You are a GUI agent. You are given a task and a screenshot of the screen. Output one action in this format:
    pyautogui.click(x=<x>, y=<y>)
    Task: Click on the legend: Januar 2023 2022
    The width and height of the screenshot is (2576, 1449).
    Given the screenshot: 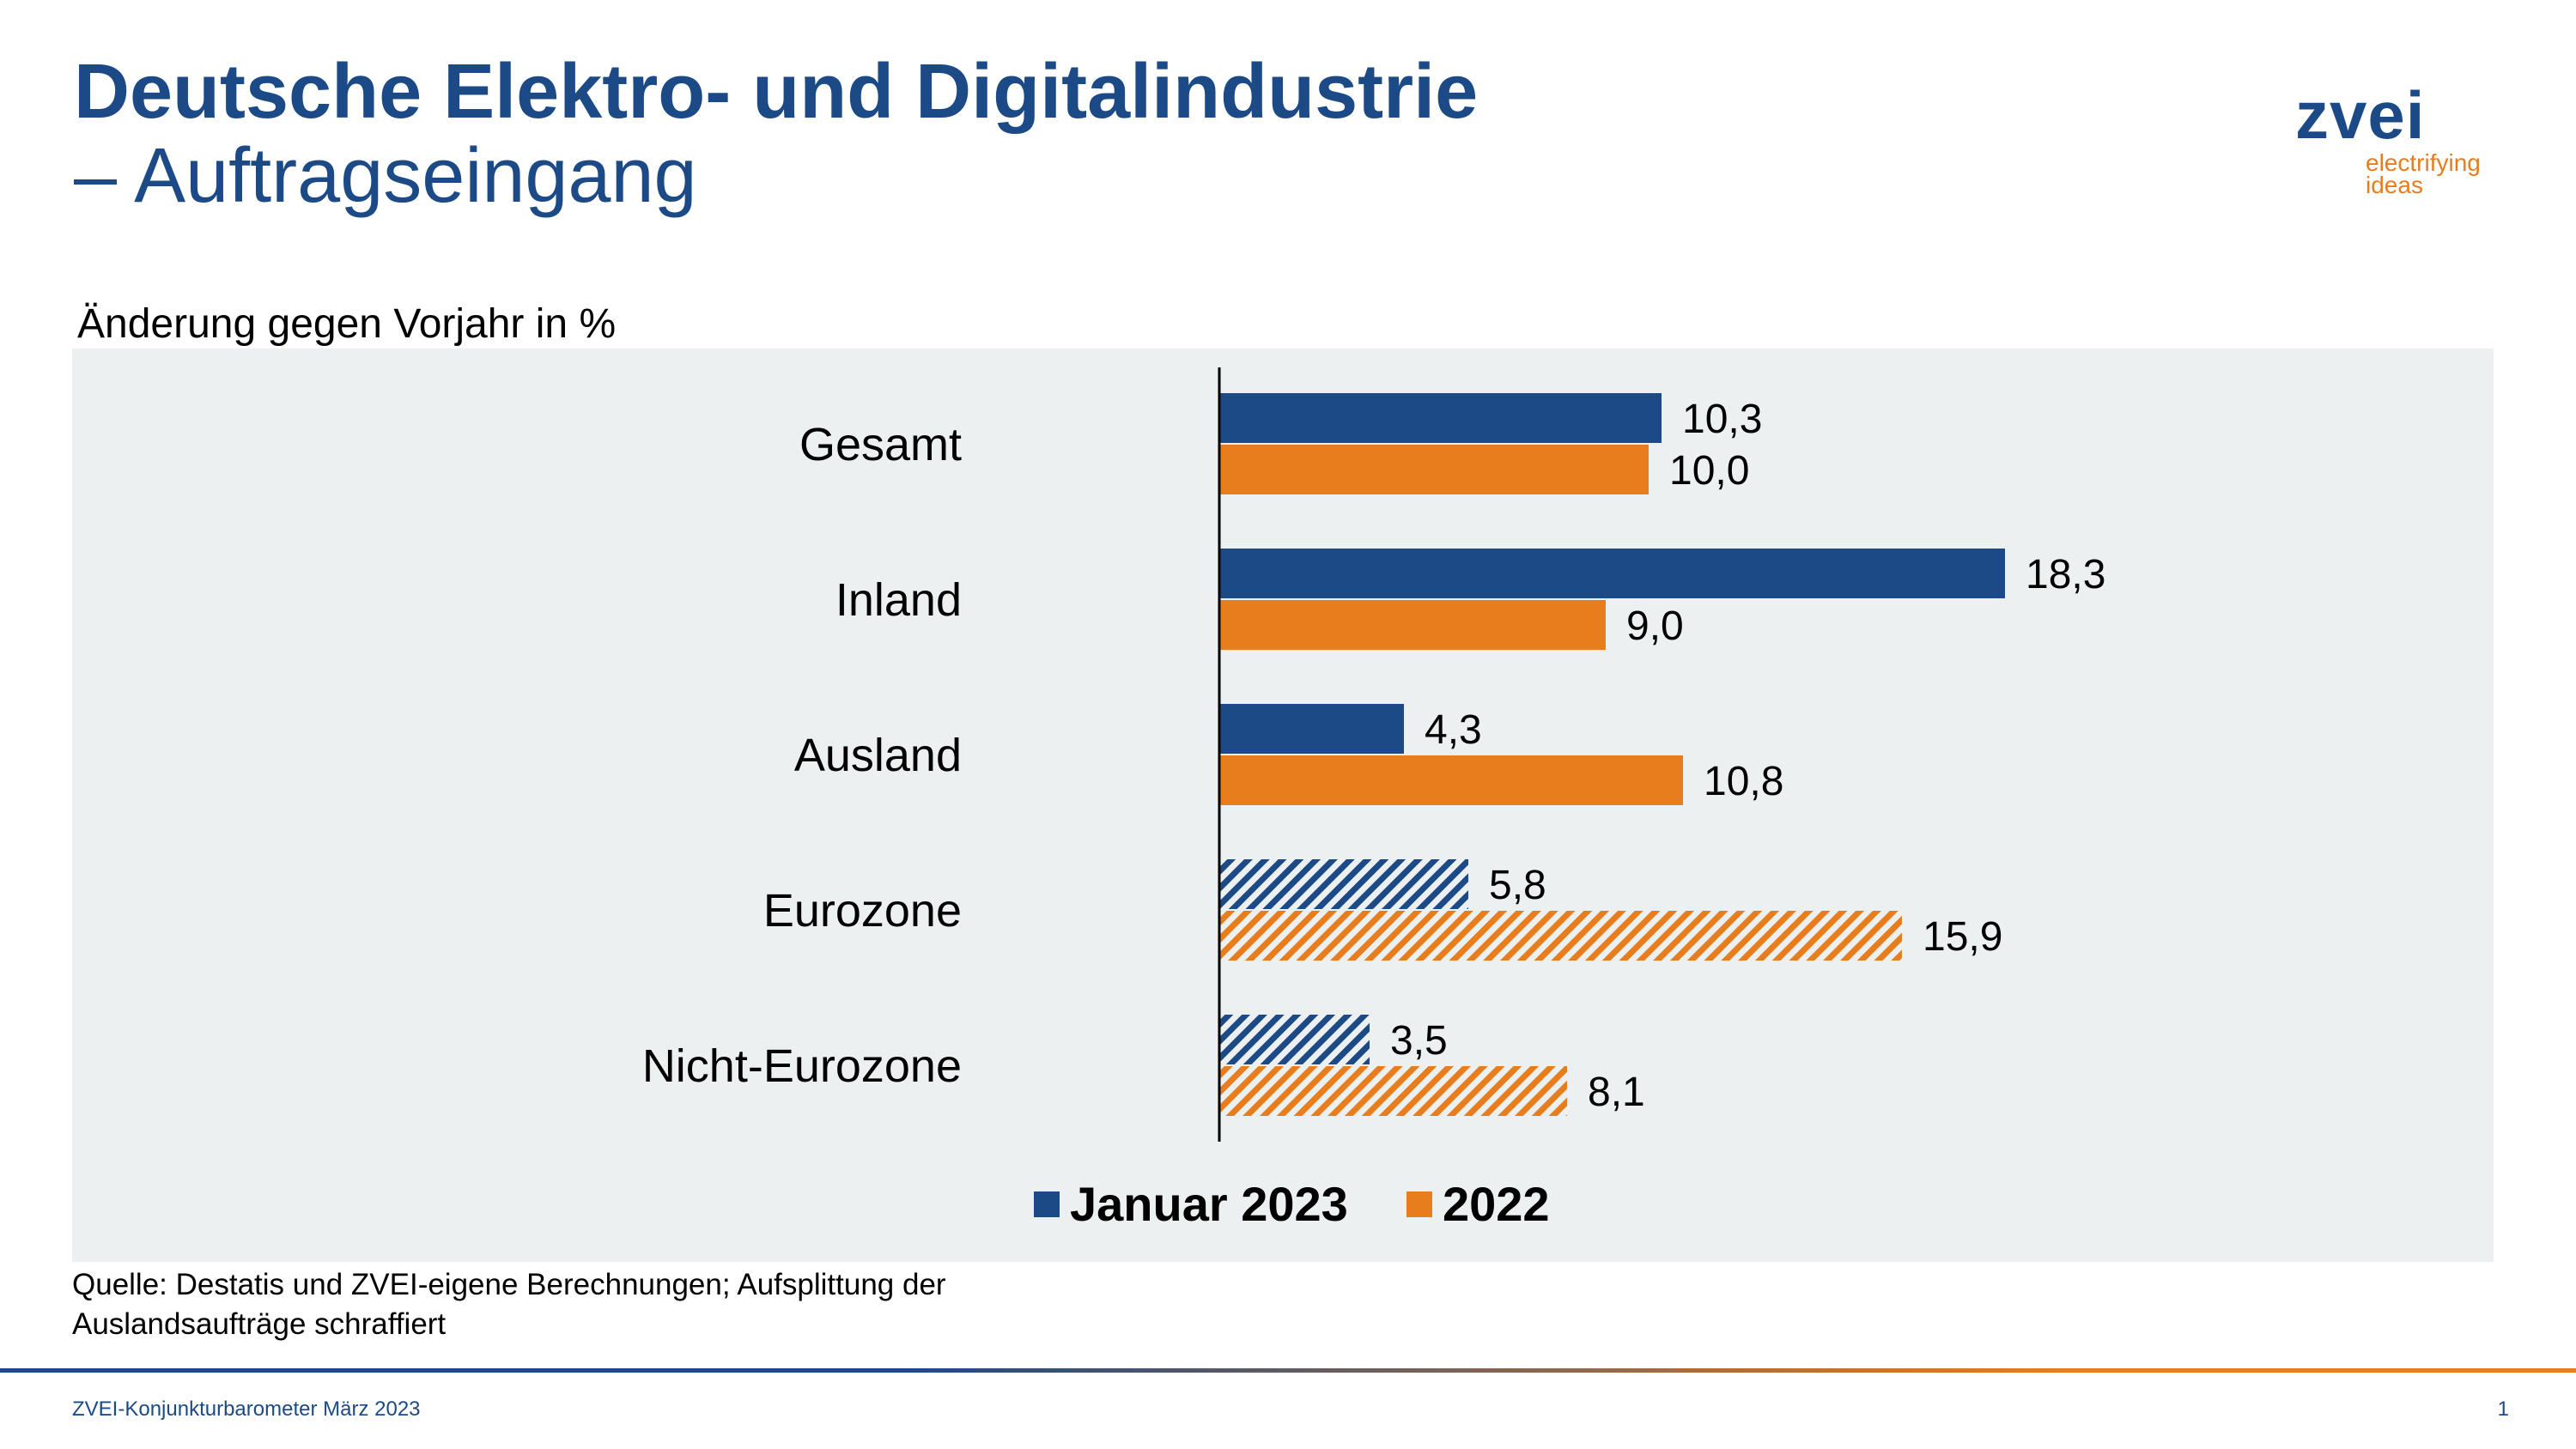 What is the action you would take?
    pyautogui.click(x=1292, y=1204)
    